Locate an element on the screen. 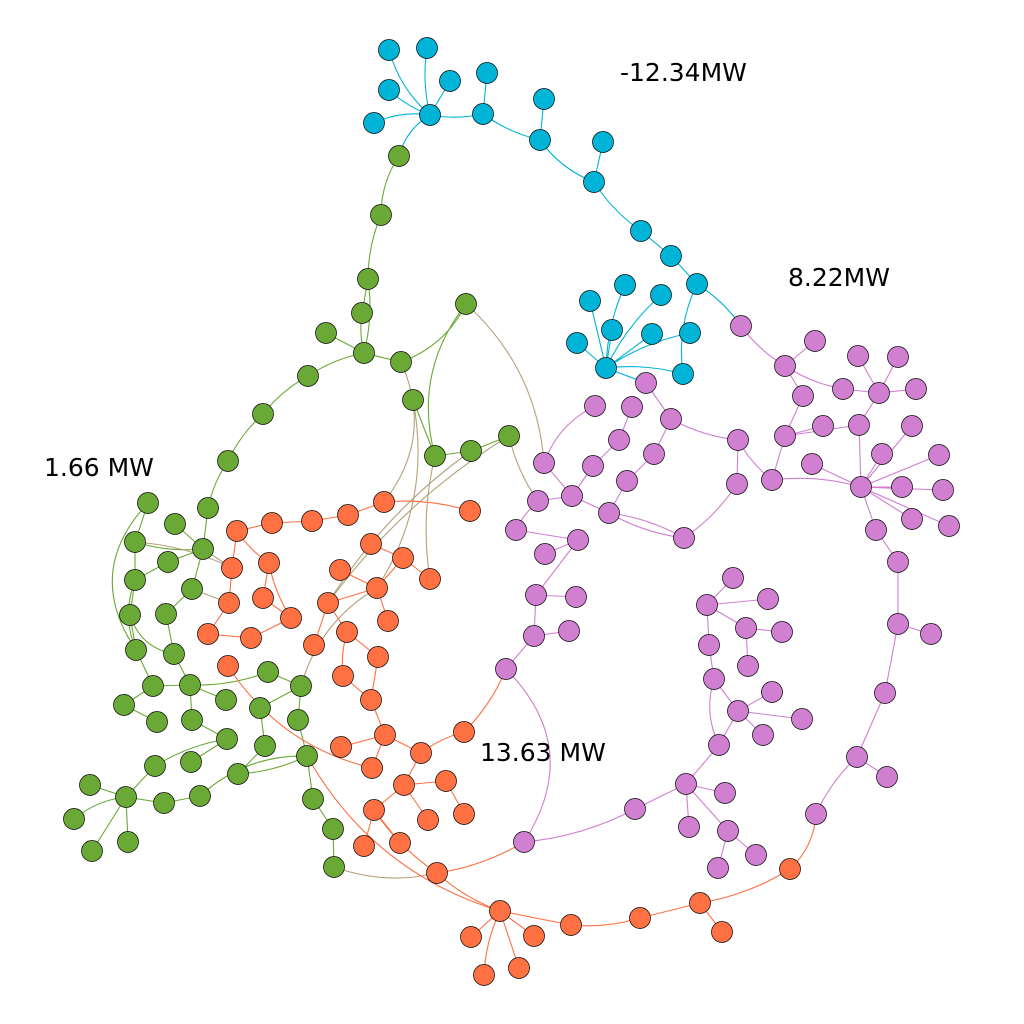 This screenshot has height=1024, width=1024. edge-o24-o31 is located at coordinates (300, 717).